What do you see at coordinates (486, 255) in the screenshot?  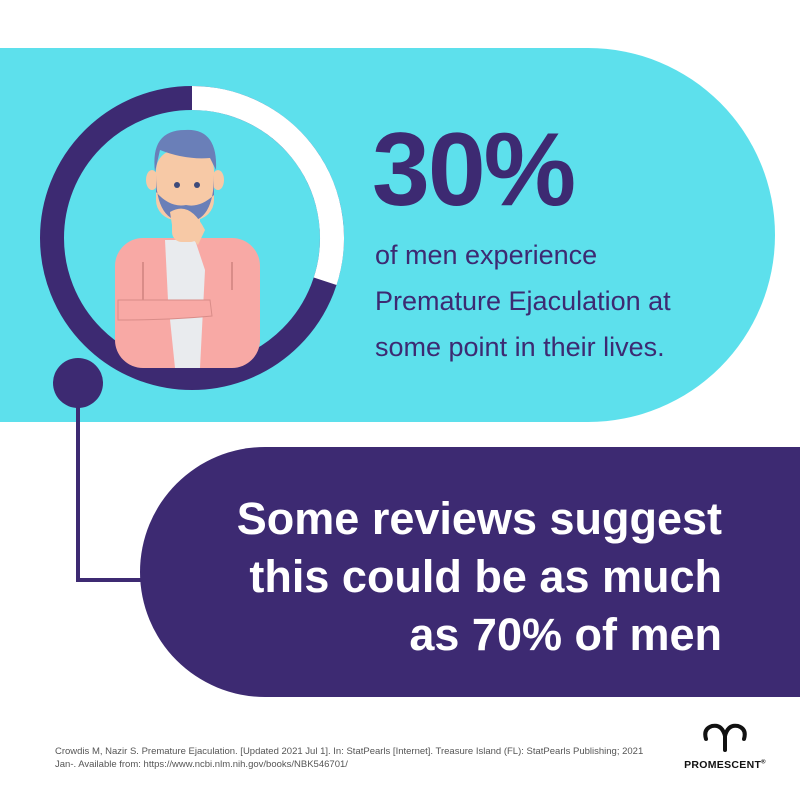 I see `stat-line: of men experience` at bounding box center [486, 255].